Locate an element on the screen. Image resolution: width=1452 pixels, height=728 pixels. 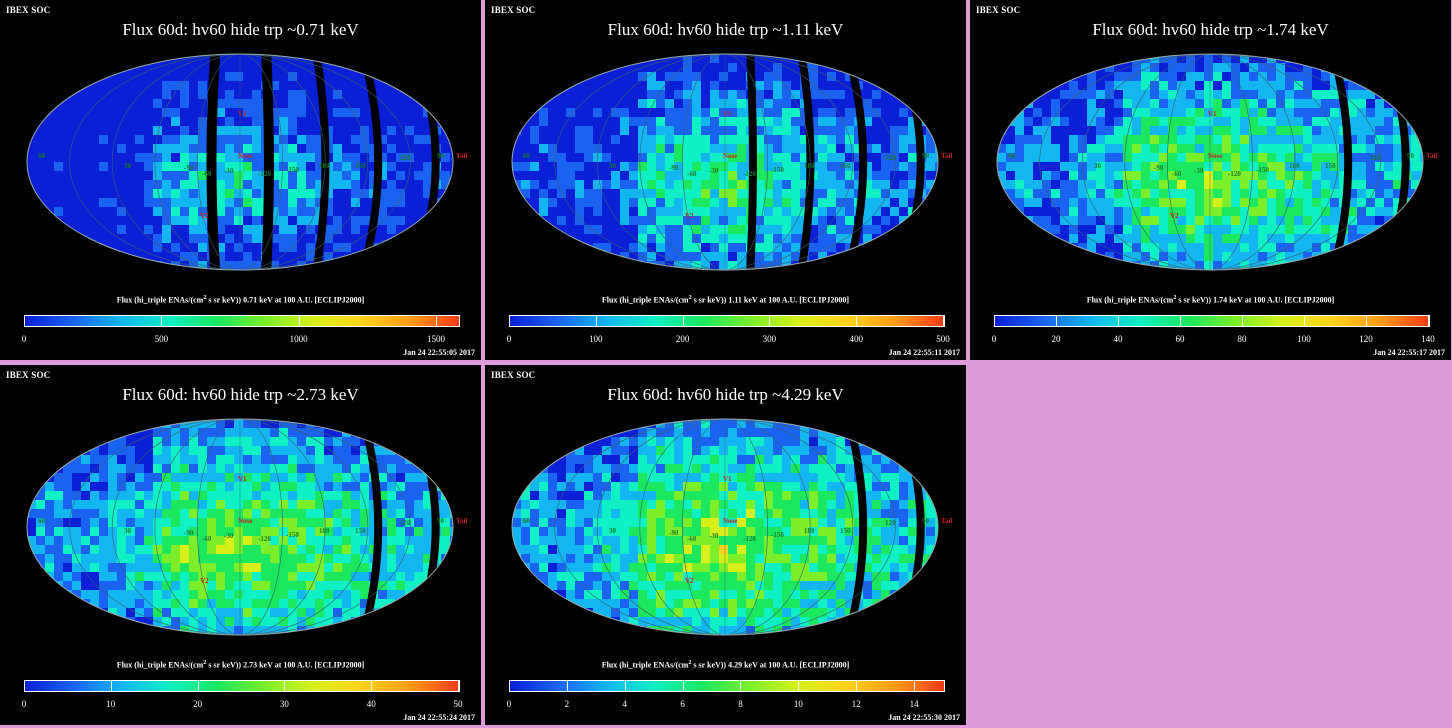
map-title: Flux 60d: hv60 hide trp ~1.74 keV is located at coordinates (1210, 29).